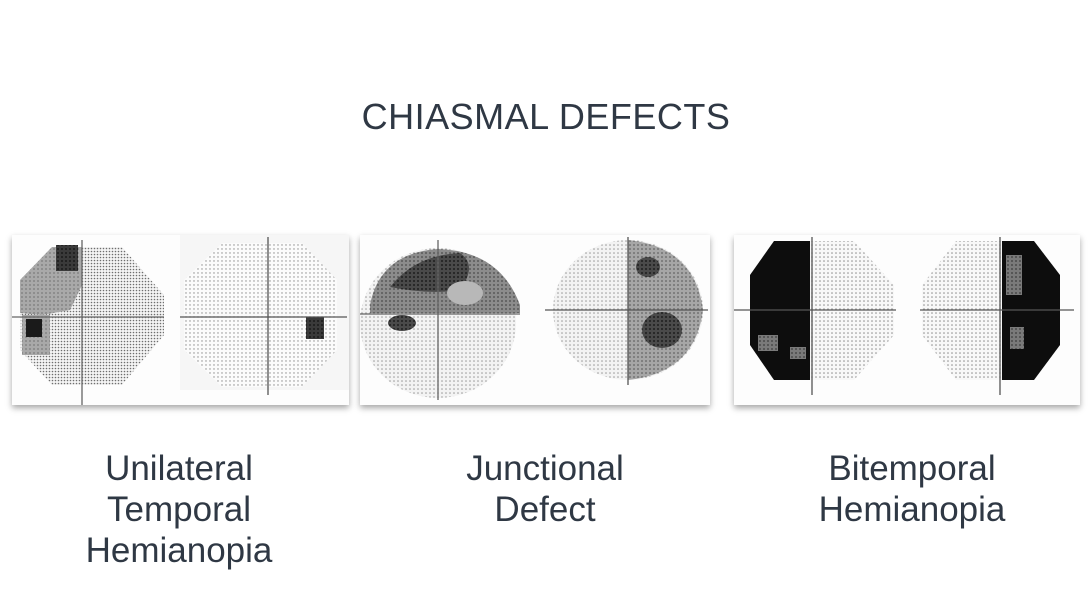  What do you see at coordinates (260, 315) in the screenshot?
I see `field-right-eye` at bounding box center [260, 315].